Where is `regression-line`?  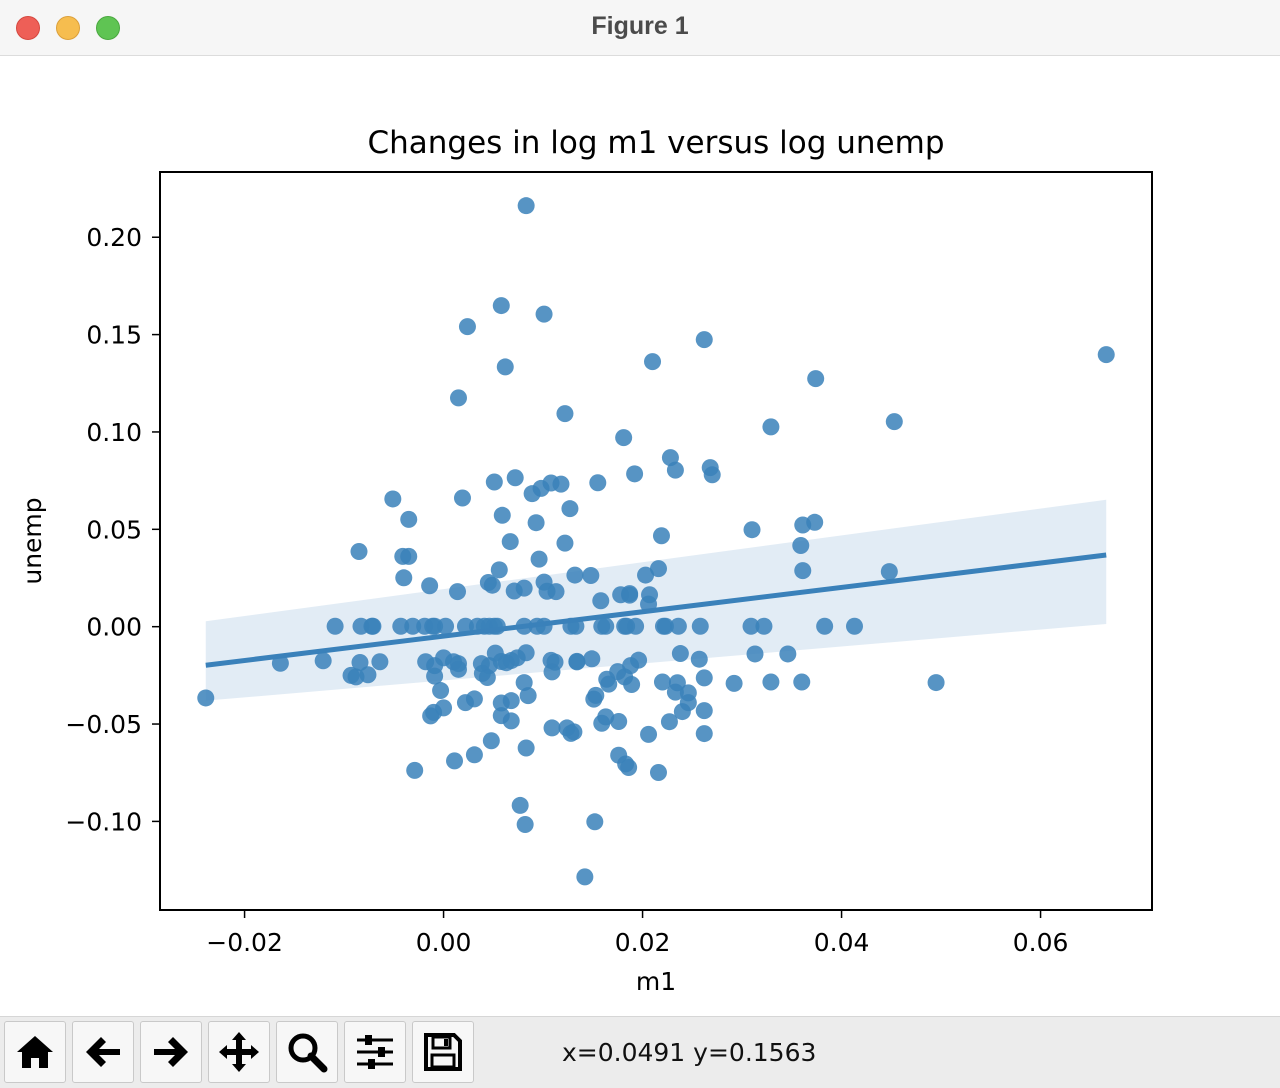 regression-line is located at coordinates (656, 610).